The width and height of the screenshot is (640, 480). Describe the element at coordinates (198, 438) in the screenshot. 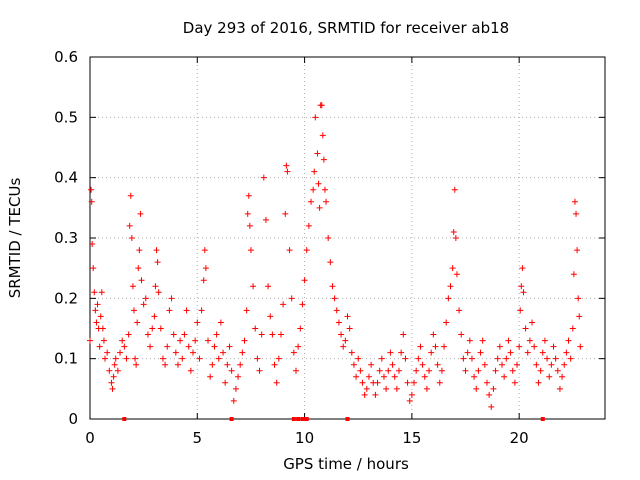

I see `x-tick-label: 5` at that location.